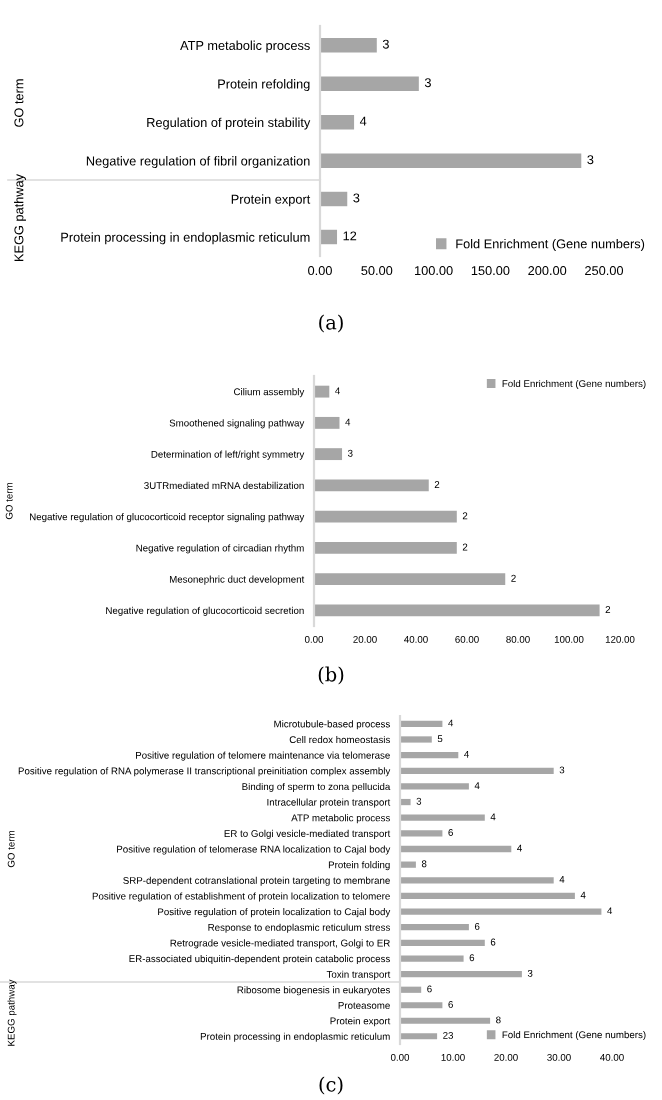 This screenshot has width=662, height=1100. Describe the element at coordinates (331, 323) in the screenshot. I see `text: (a)` at that location.